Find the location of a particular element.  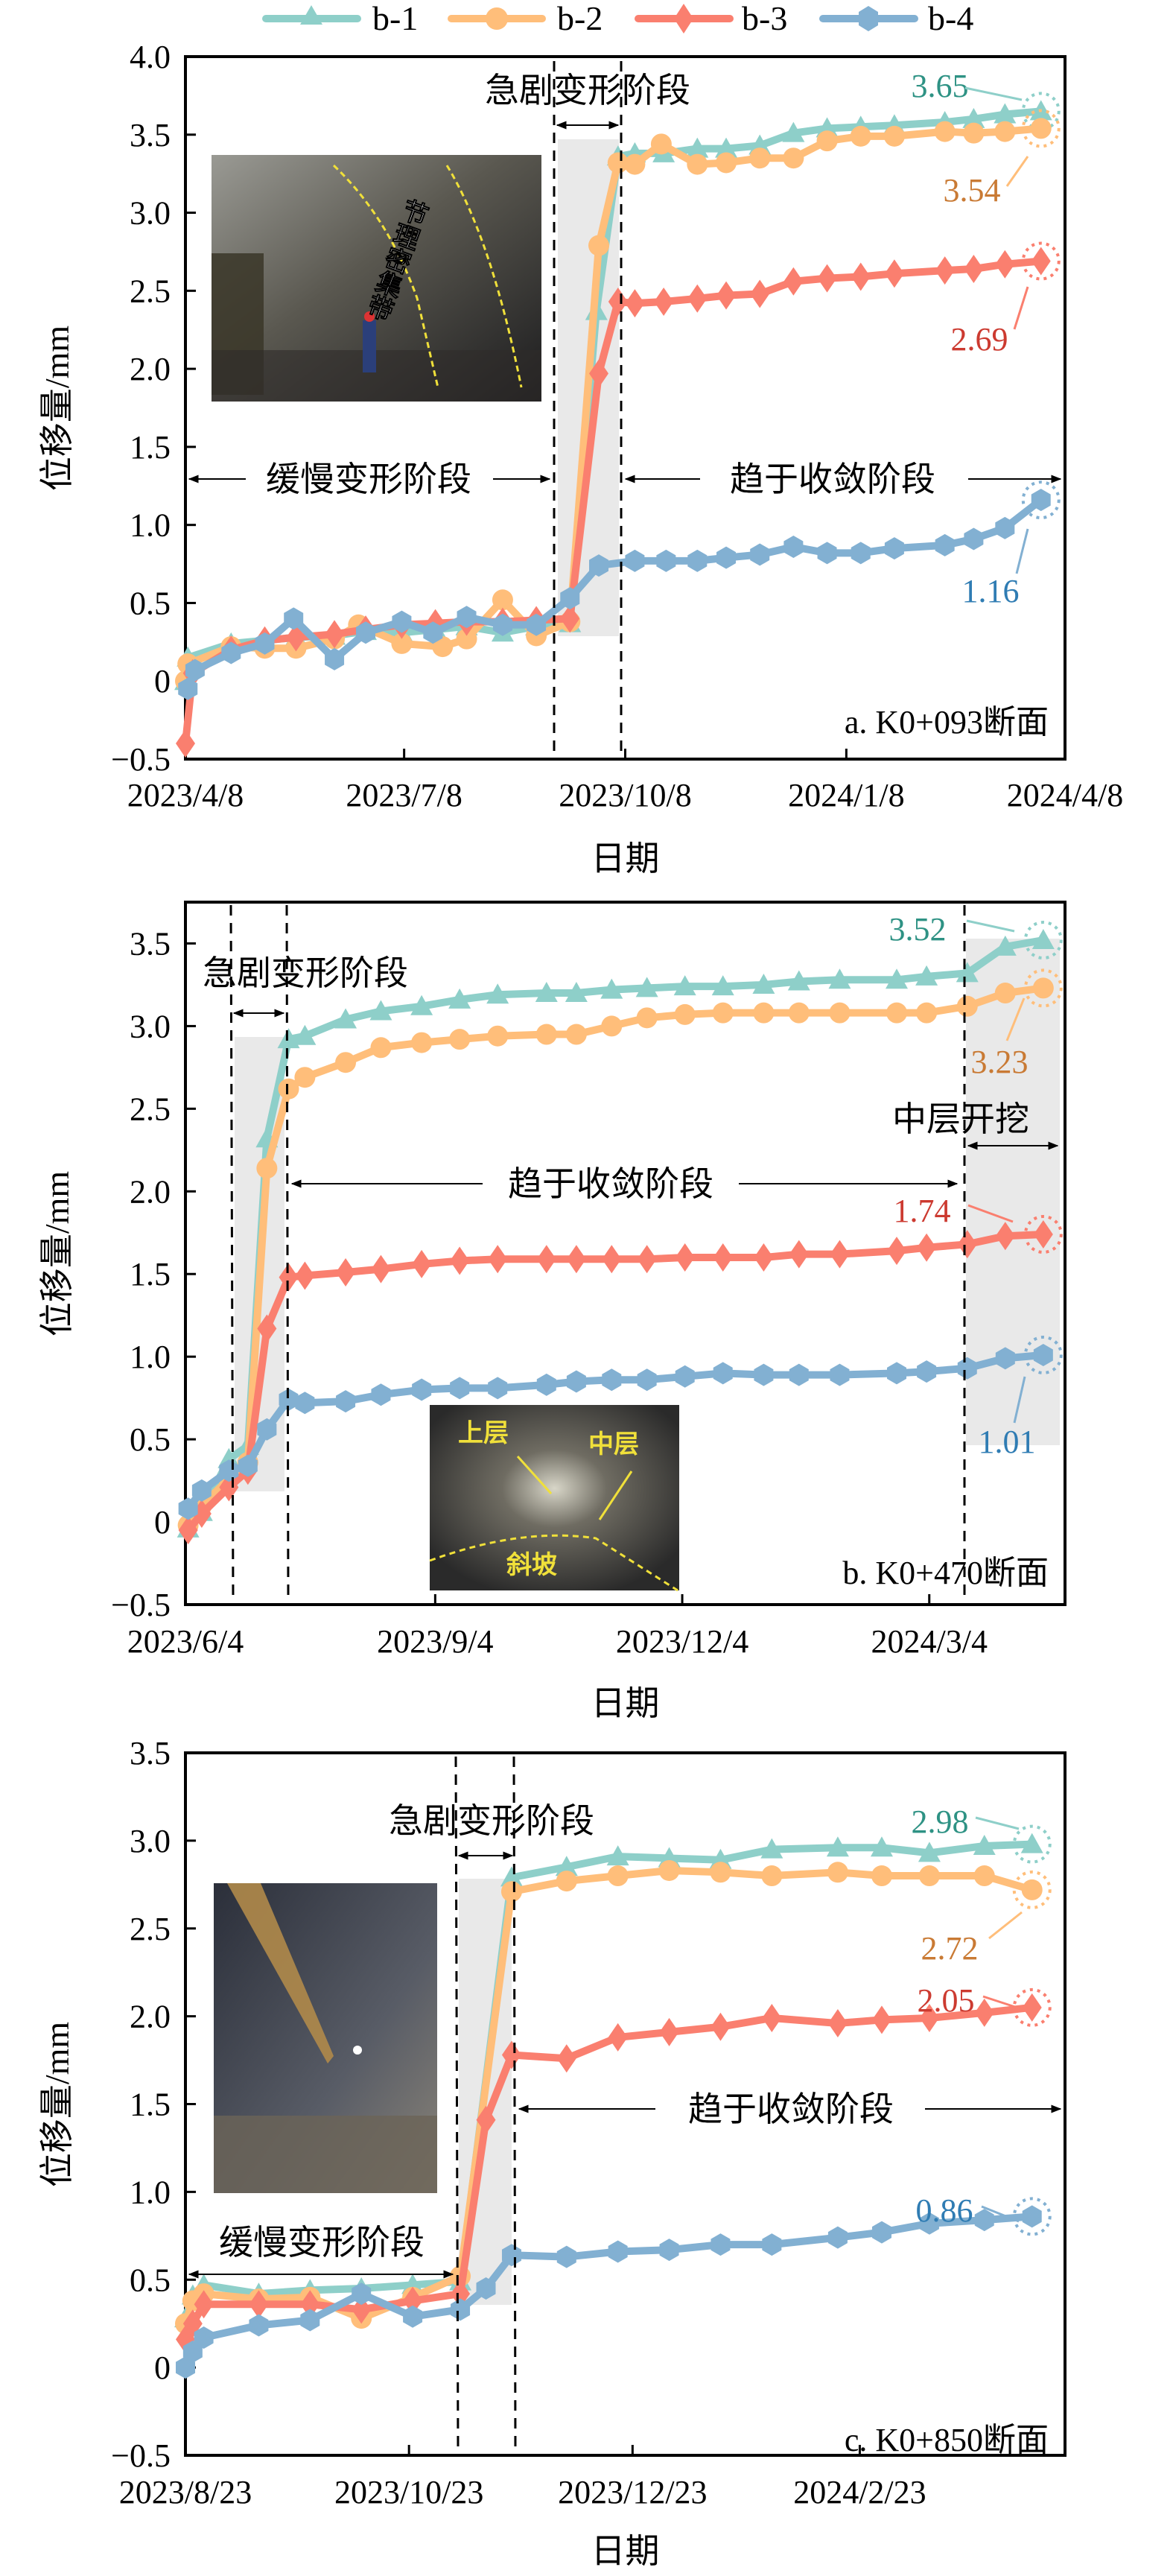

y-tick-label: 2.0 is located at coordinates (150, 1192).